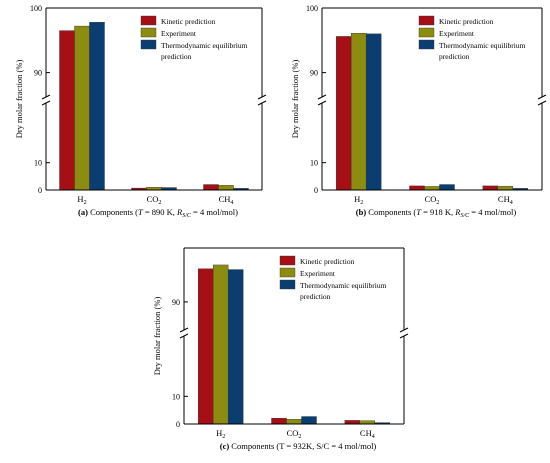 This screenshot has height=463, width=550. I want to click on caption-text: = 890 K,, so click(160, 212).